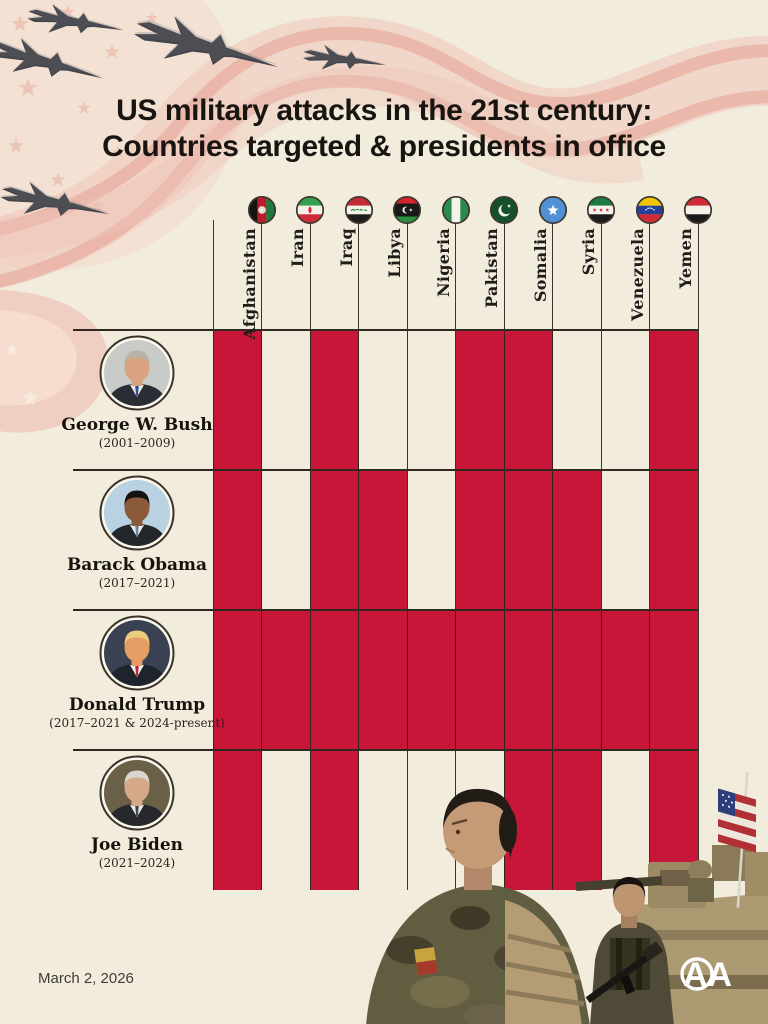 The width and height of the screenshot is (768, 1024). Describe the element at coordinates (479, 680) in the screenshot. I see `cell-trump-pakistan` at that location.